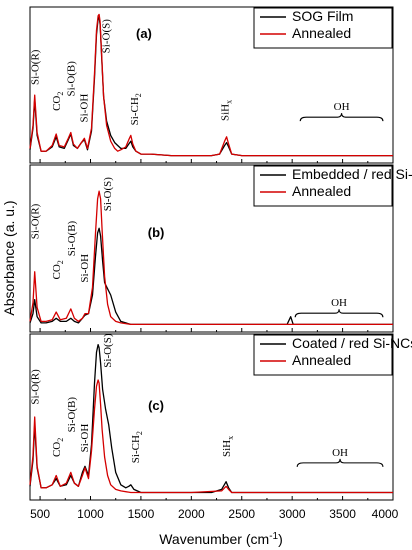 The height and width of the screenshot is (550, 412). I want to click on x-axis: 500 1000 1500 2000 2500 3000 3500 4000, so click(214, 514).